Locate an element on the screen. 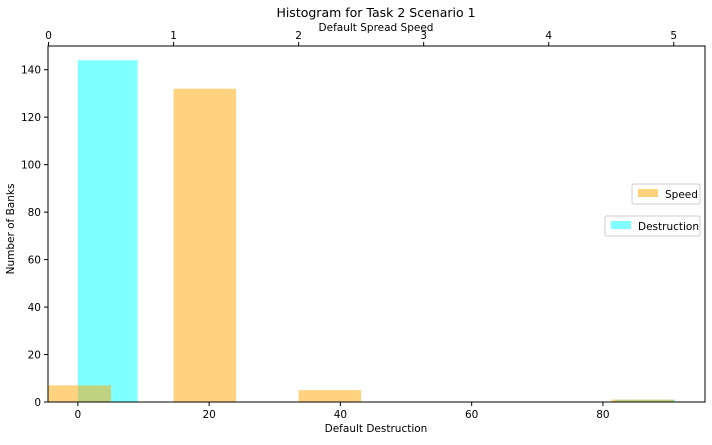 The height and width of the screenshot is (445, 712). bottom-tick-label-20: 20 is located at coordinates (208, 415).